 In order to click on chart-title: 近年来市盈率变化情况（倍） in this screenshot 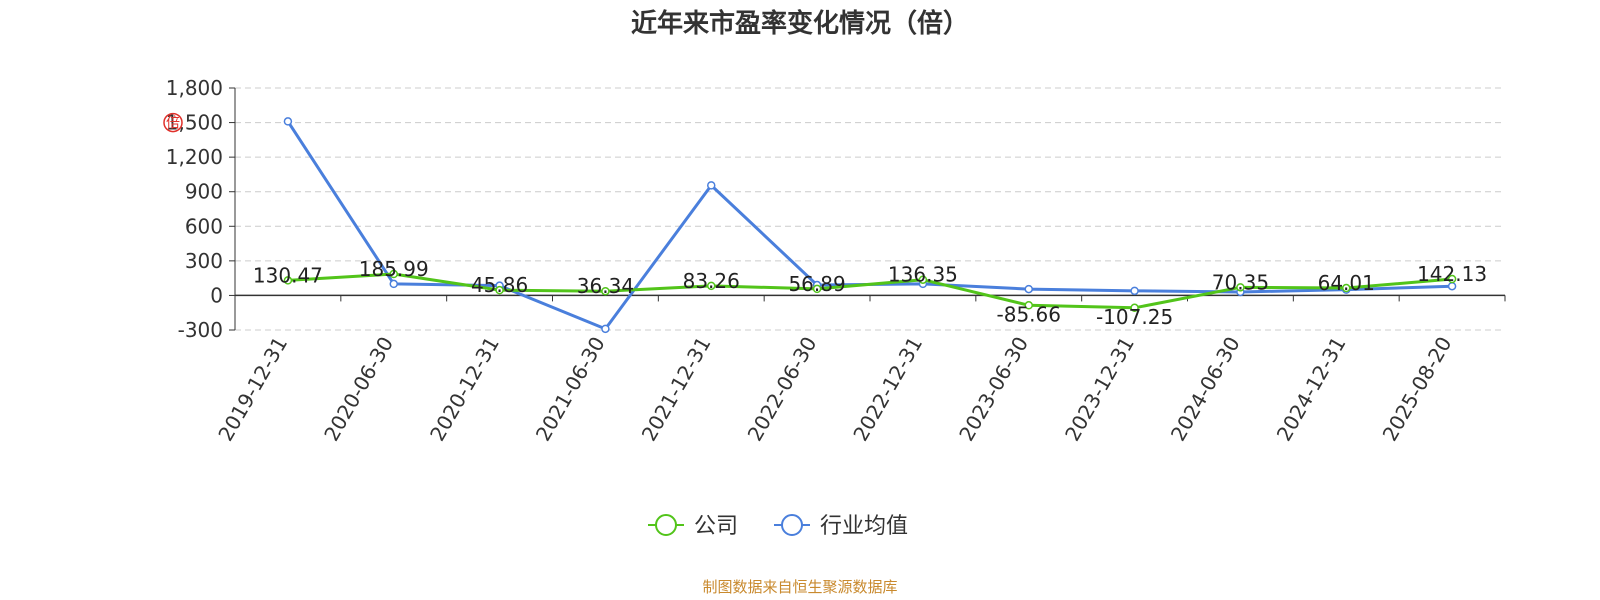, I will do `click(800, 23)`.